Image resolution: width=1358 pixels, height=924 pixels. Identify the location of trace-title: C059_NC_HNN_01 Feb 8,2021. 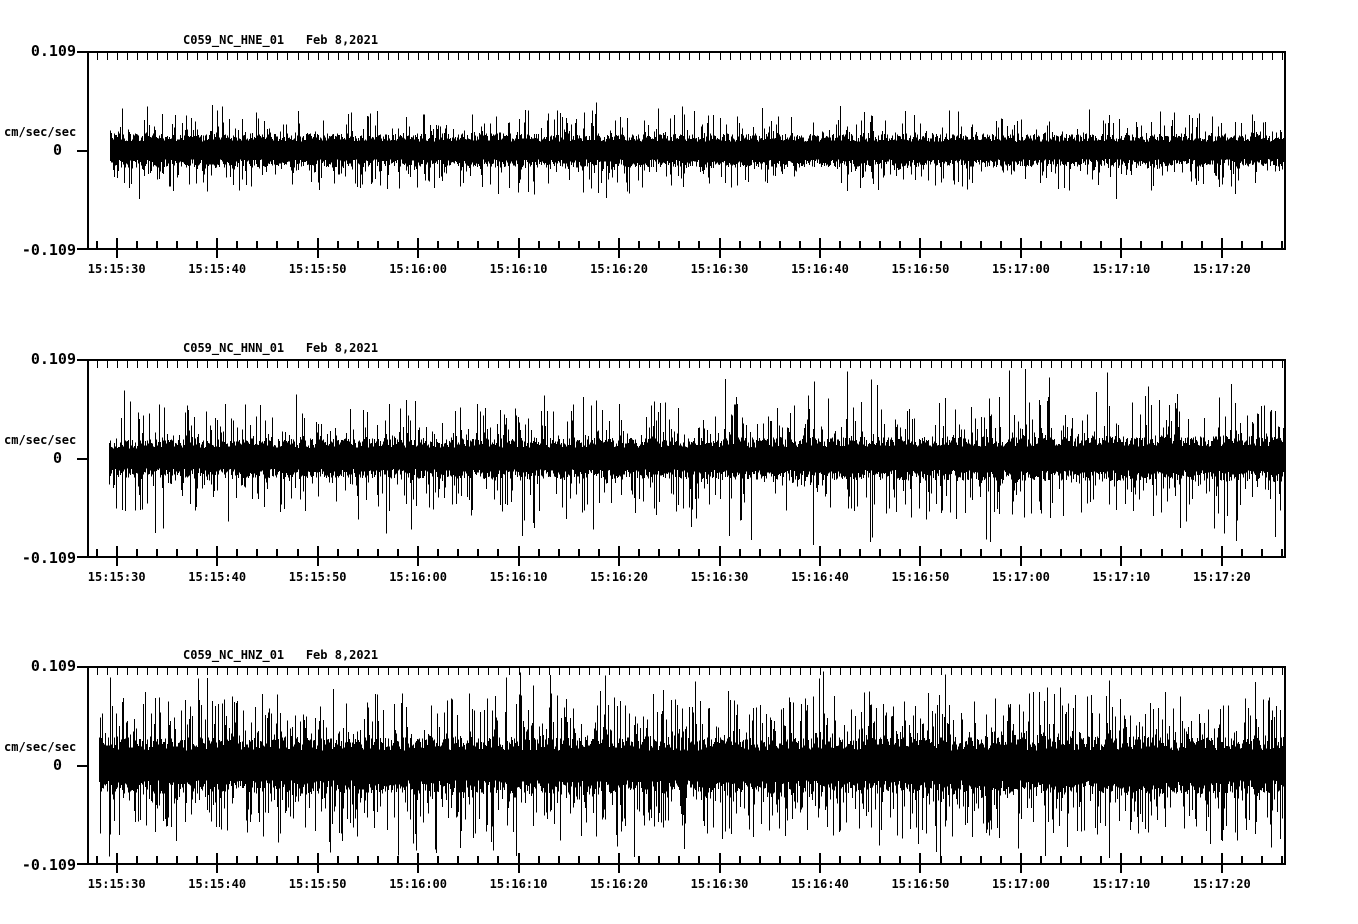
(281, 348).